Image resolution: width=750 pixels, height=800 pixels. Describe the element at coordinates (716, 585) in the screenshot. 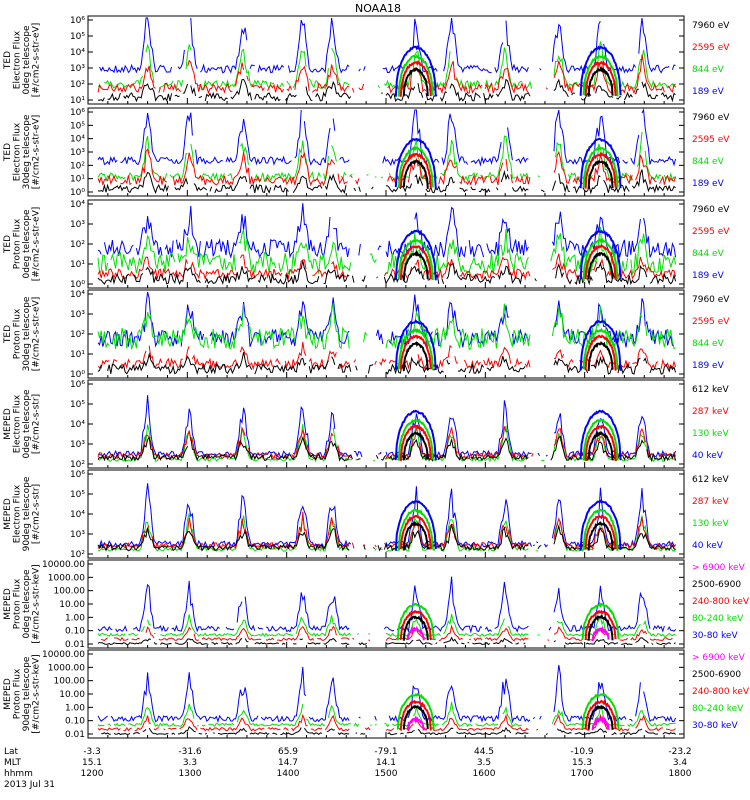

I see `legend-entry: 2500-6900` at that location.